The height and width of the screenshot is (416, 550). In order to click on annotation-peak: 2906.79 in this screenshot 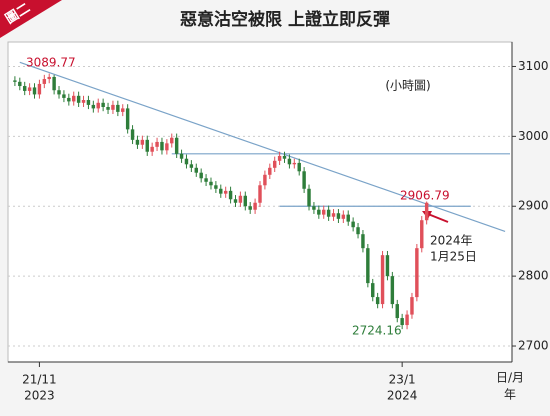, I will do `click(425, 196)`.